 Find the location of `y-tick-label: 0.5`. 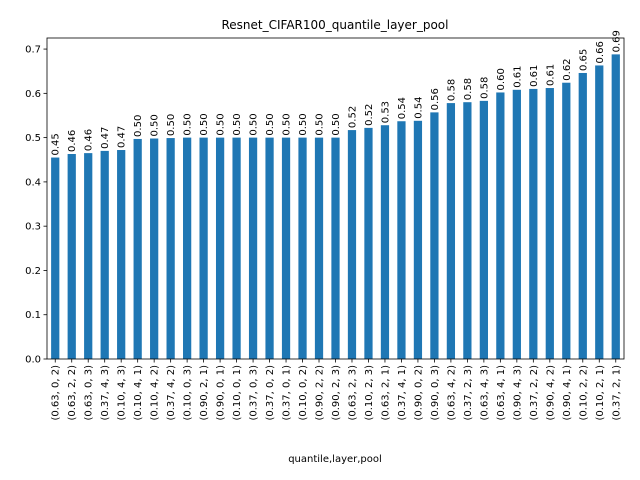

y-tick-label: 0.5 is located at coordinates (33, 138).